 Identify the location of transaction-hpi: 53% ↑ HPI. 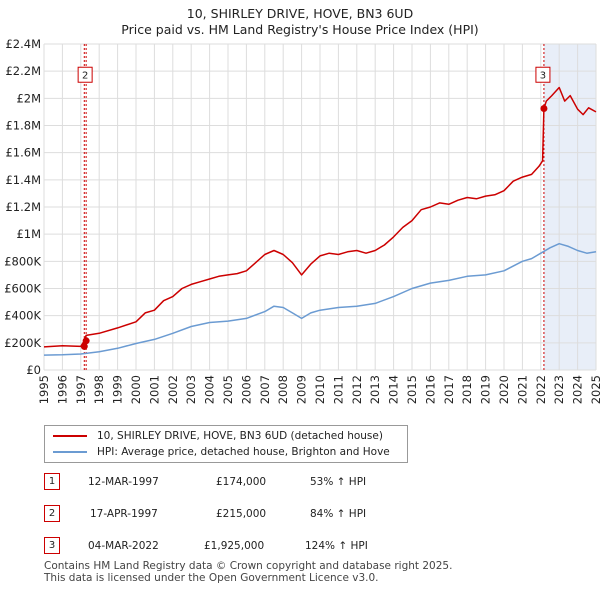
(338, 482).